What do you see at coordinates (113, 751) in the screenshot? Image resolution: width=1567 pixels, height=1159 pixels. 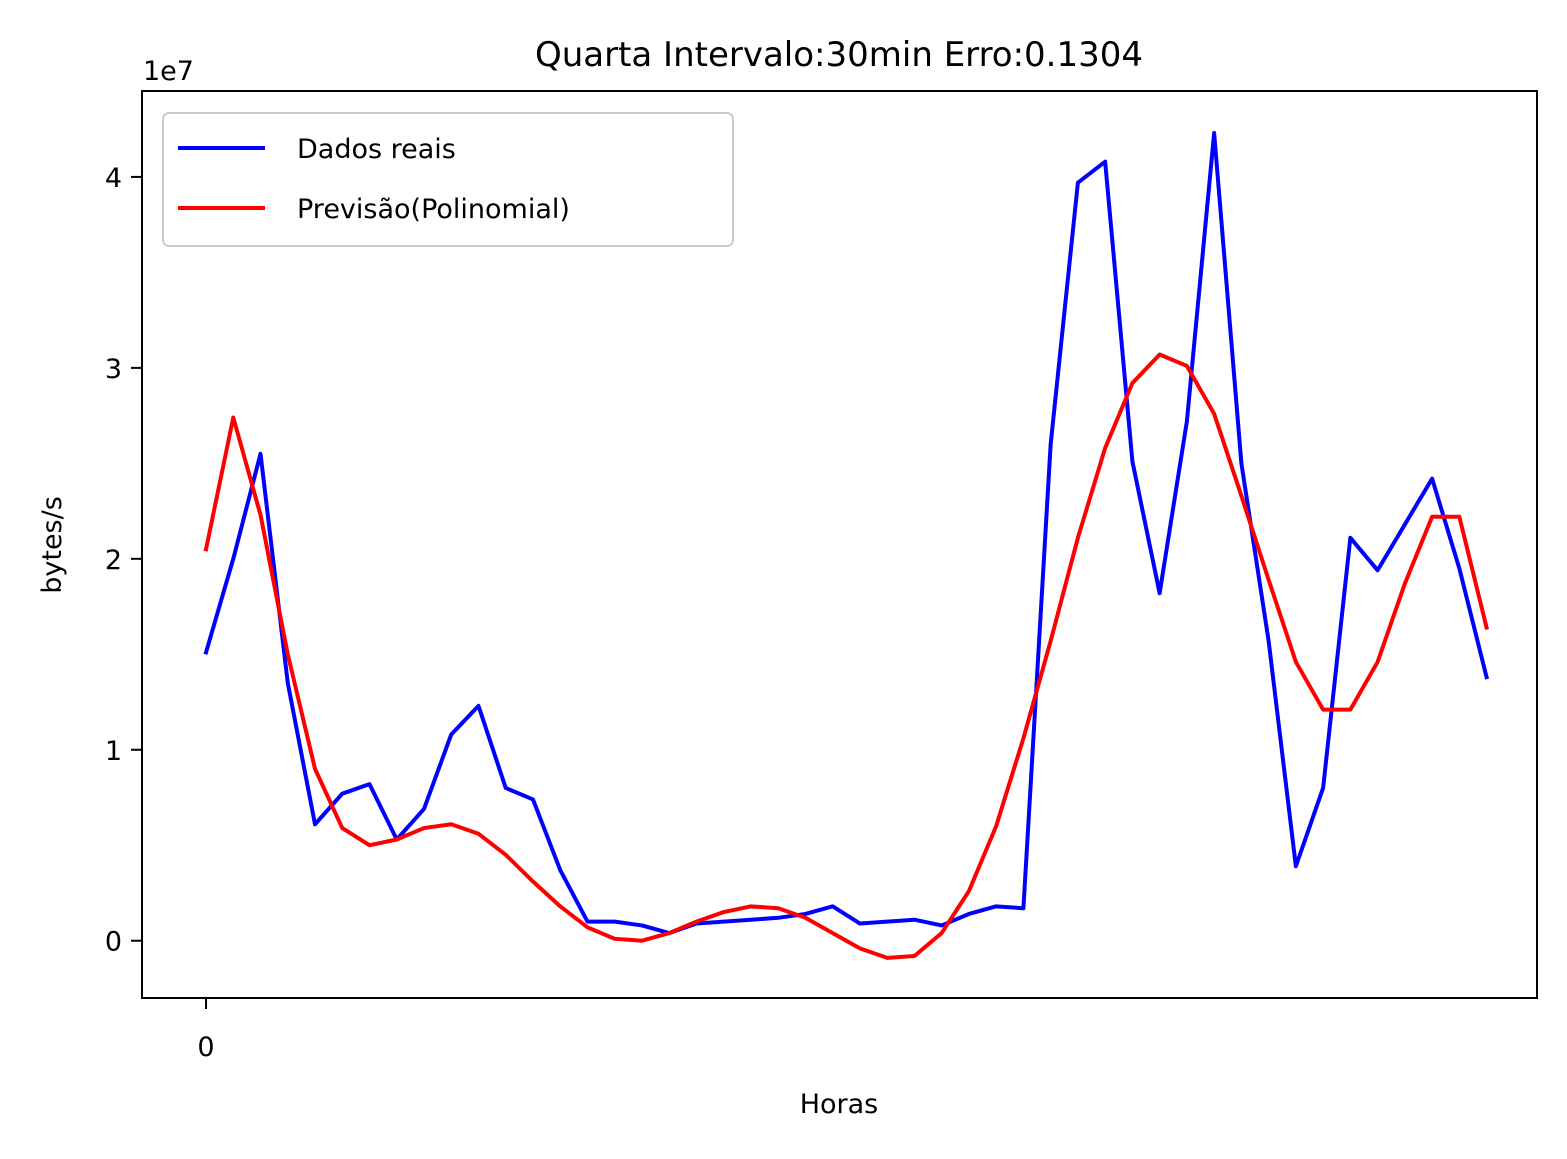 I see `y-tick-label: 1` at bounding box center [113, 751].